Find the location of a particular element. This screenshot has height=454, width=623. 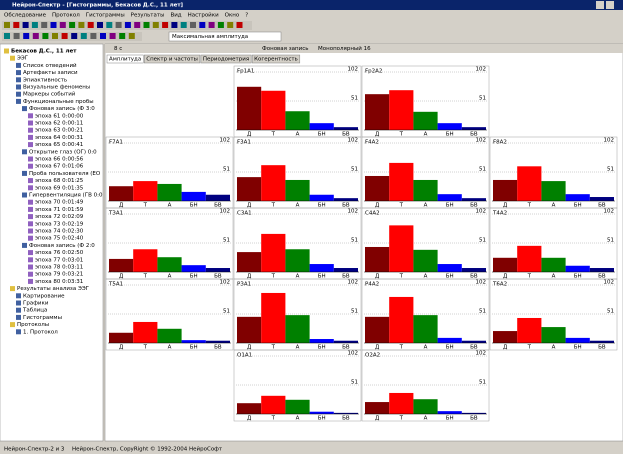

tree-item: эпоха 77 0:03:01 is located at coordinates (59, 260).